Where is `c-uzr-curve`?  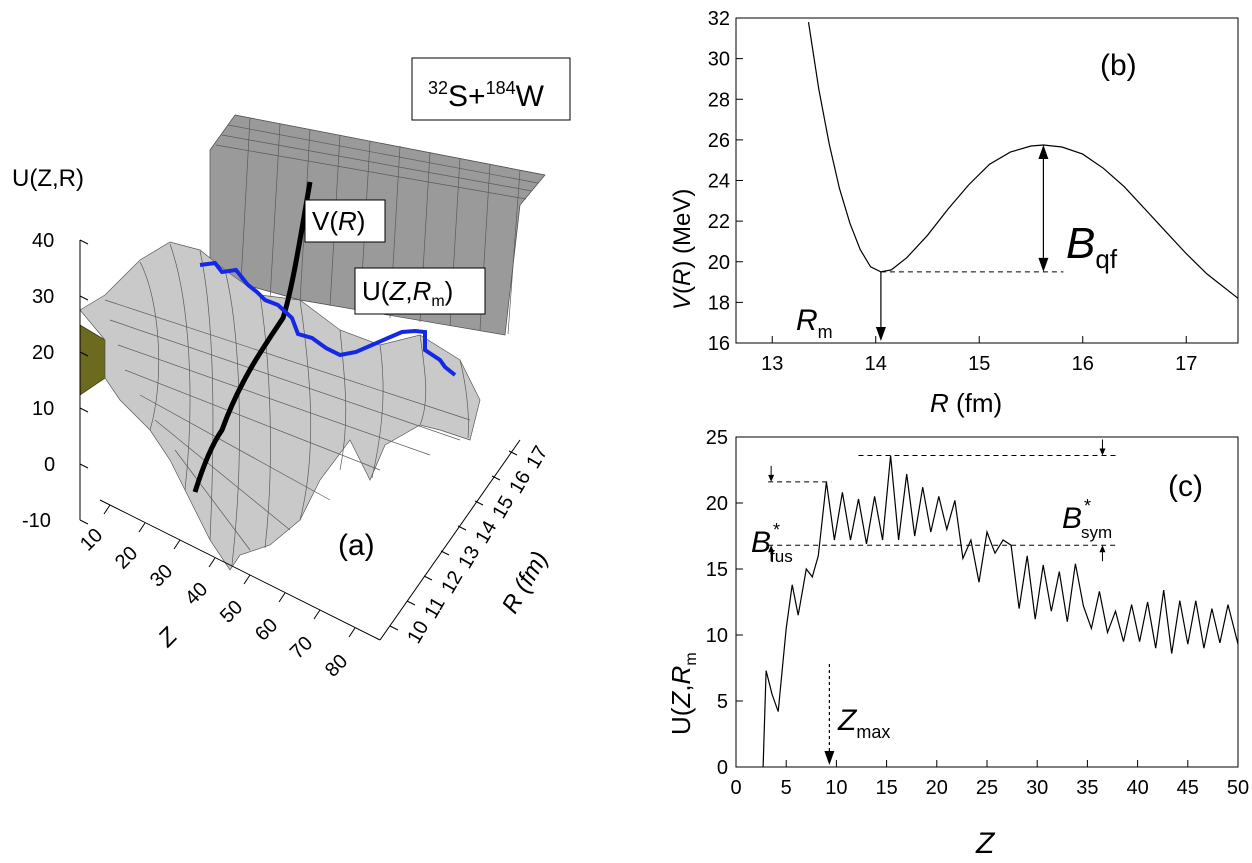
c-uzr-curve is located at coordinates (1000, 611).